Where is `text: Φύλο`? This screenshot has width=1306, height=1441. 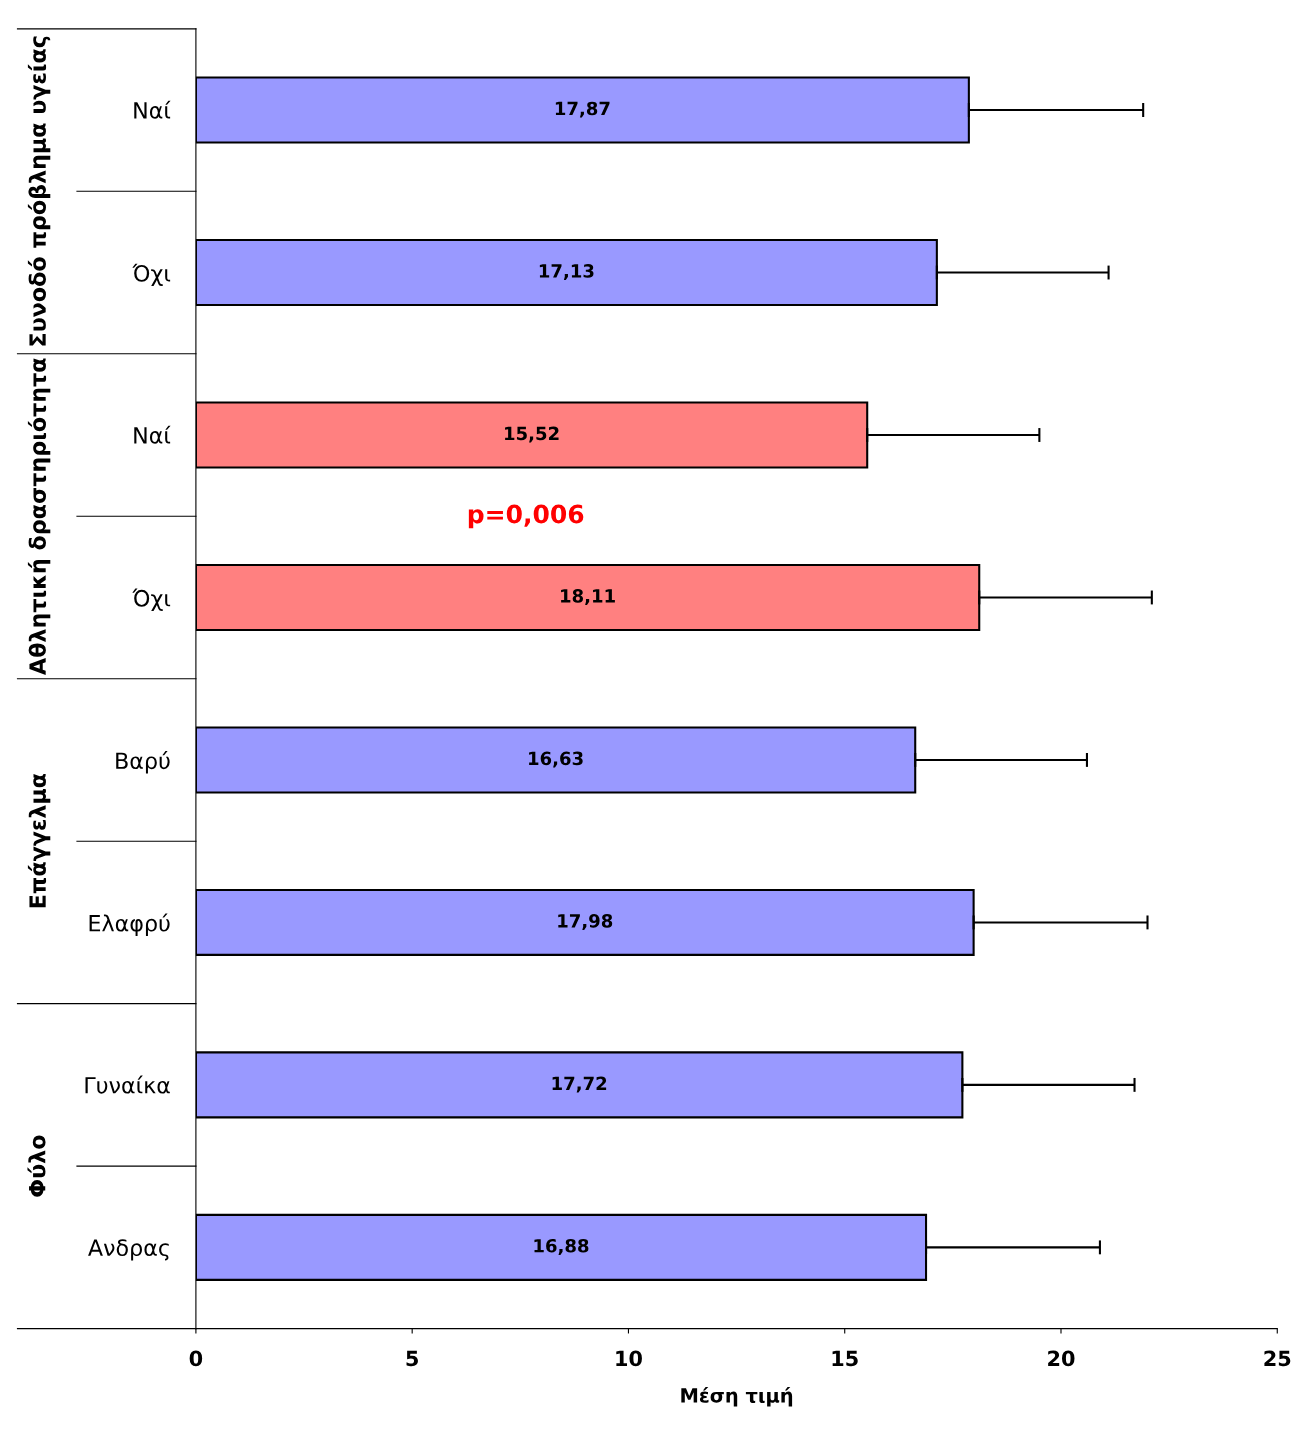
text: Φύλο is located at coordinates (36, 1166).